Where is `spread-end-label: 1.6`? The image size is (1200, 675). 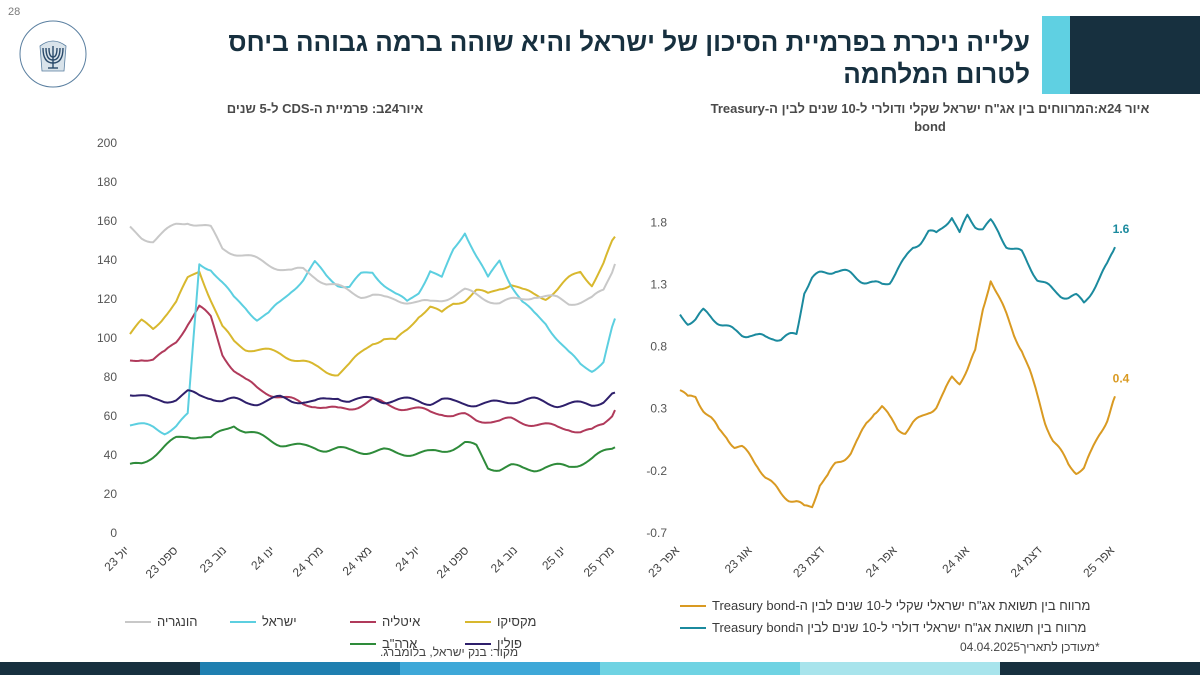 spread-end-label: 1.6 is located at coordinates (1121, 229).